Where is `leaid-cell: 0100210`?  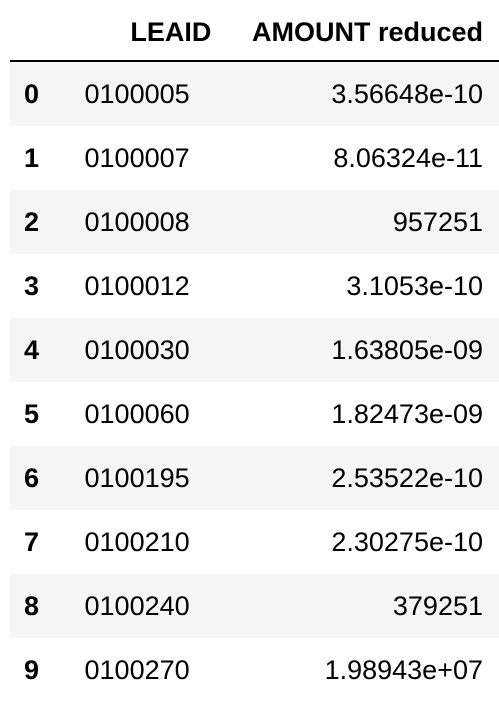 leaid-cell: 0100210 is located at coordinates (137, 541).